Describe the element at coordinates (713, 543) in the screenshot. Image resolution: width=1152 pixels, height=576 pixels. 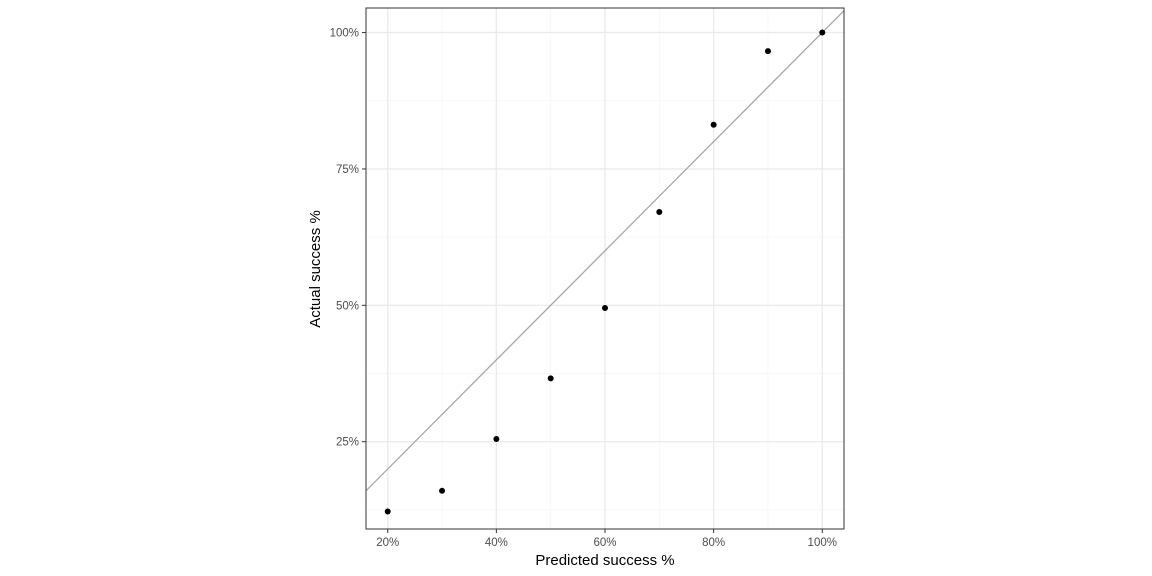
I see `x-tick-label: 80%` at that location.